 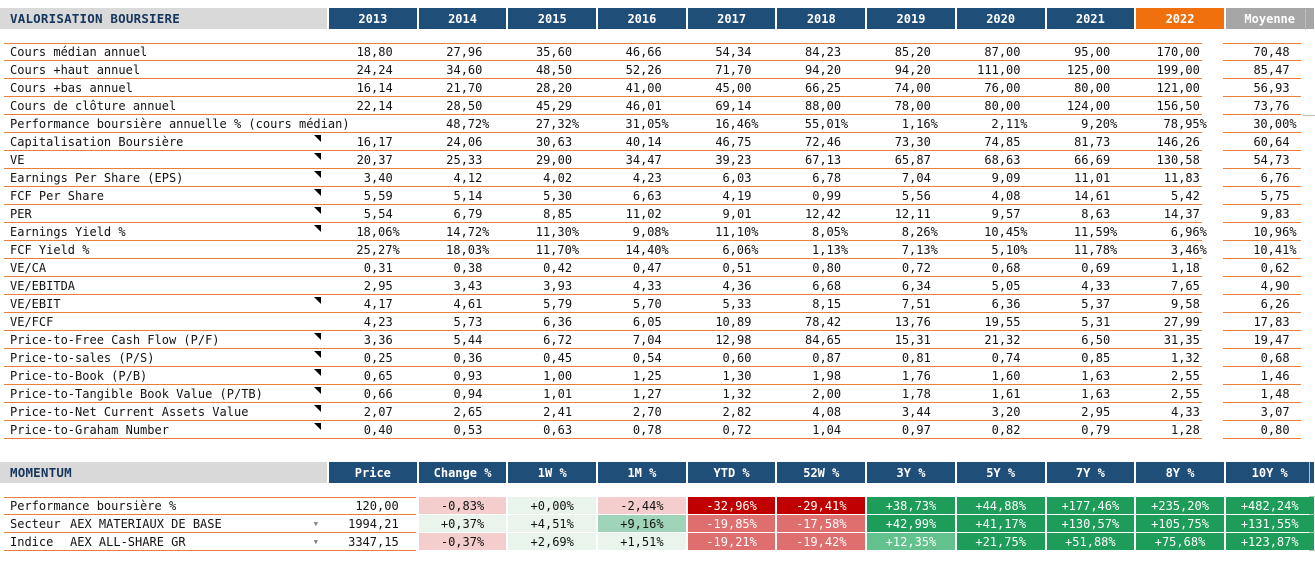 I want to click on value-cell: 4,90, so click(x=1275, y=286).